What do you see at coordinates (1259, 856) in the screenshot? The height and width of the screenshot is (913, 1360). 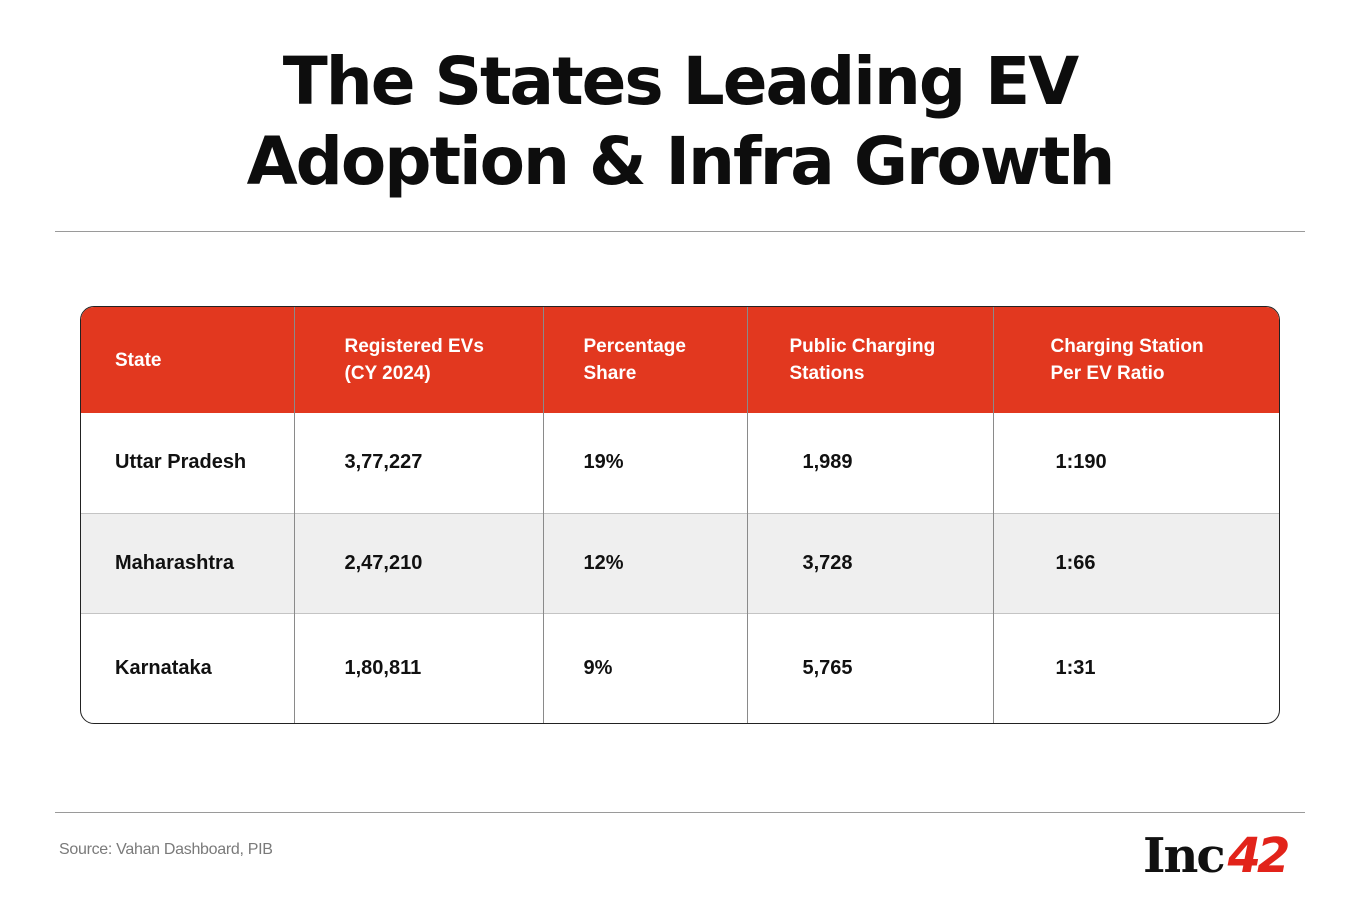 I see `logo-number: 42` at bounding box center [1259, 856].